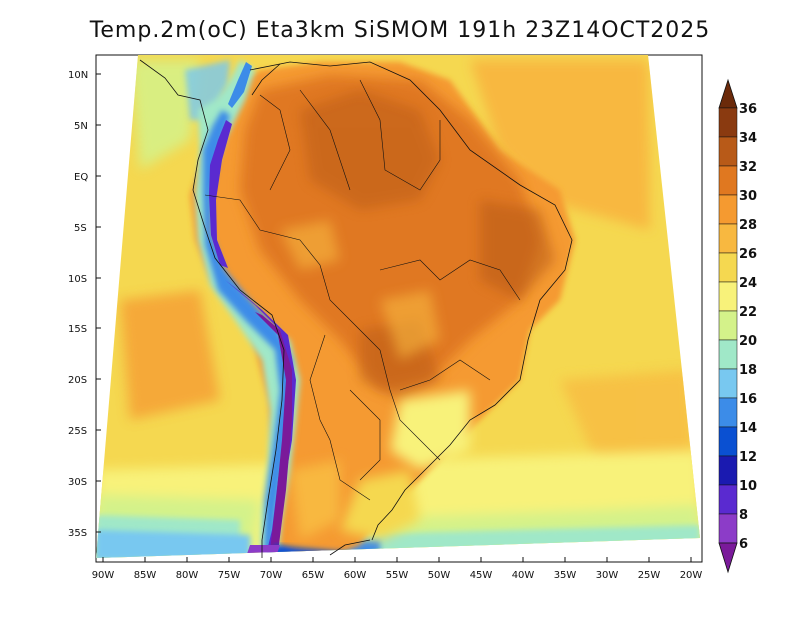 Image resolution: width=800 pixels, height=618 pixels. Describe the element at coordinates (748, 428) in the screenshot. I see `colorbar-label: 14` at that location.